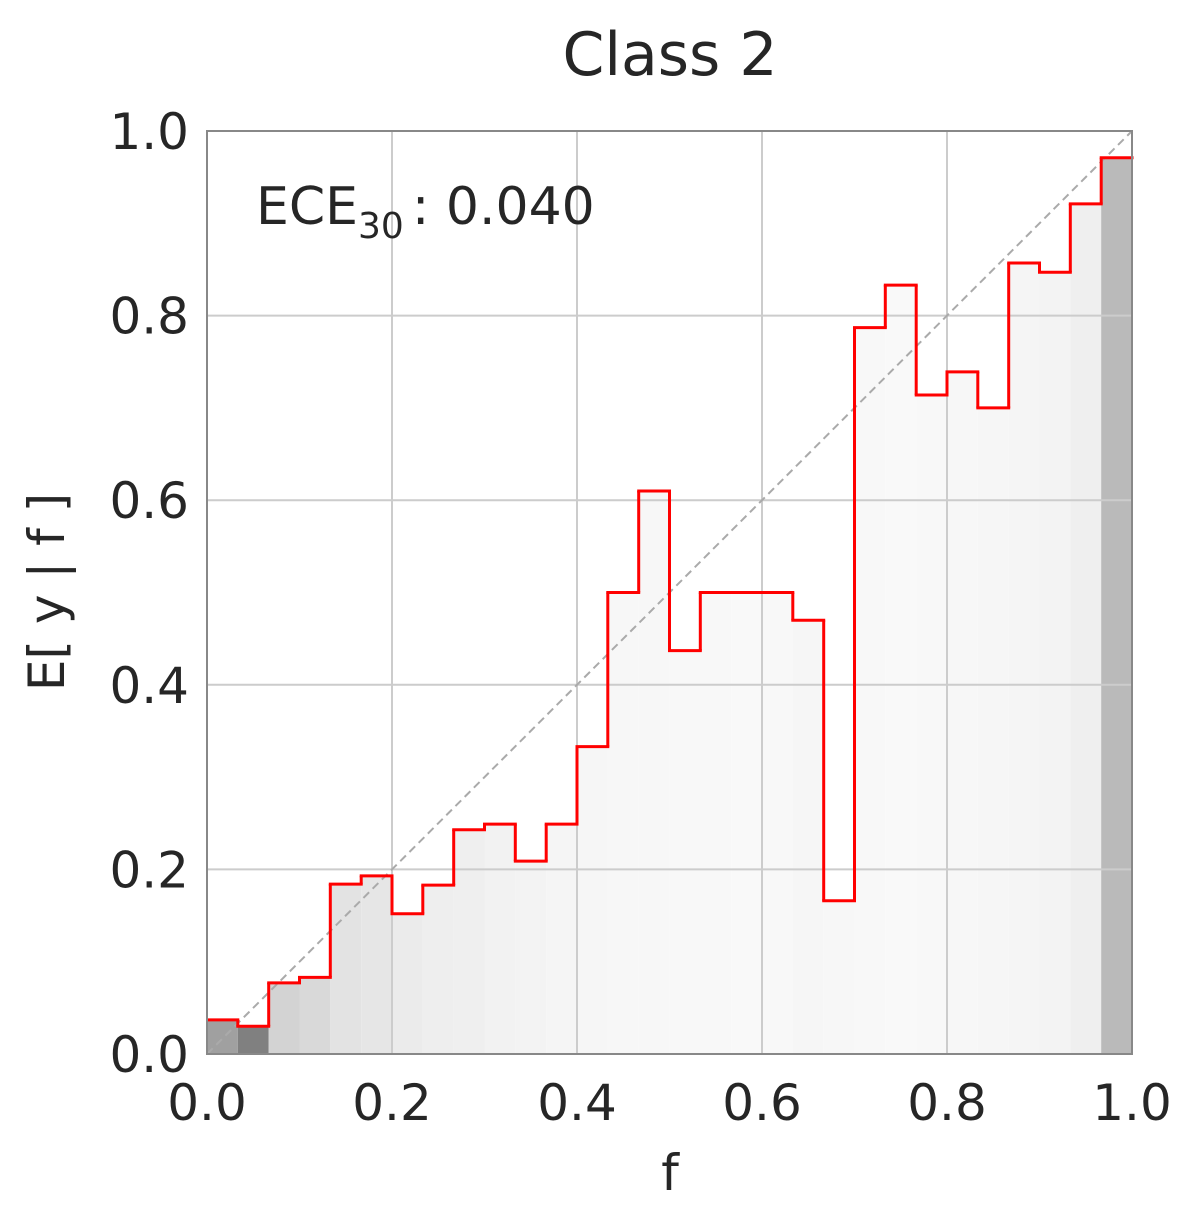  What do you see at coordinates (670, 1173) in the screenshot?
I see `x-axis-label: f` at bounding box center [670, 1173].